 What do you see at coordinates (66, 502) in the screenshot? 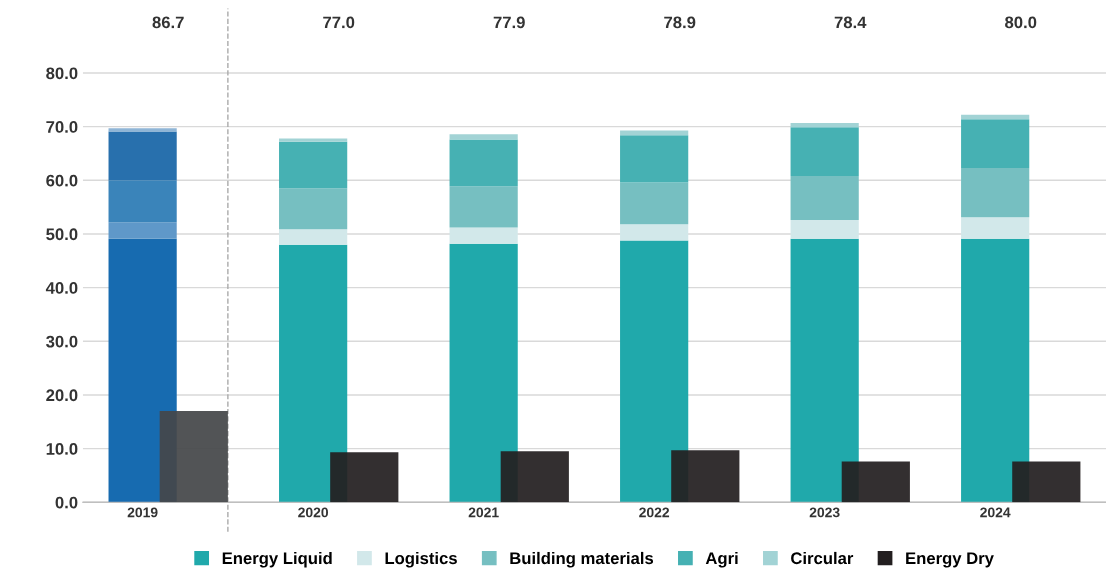
I see `y-tick-label: 0.0` at bounding box center [66, 502].